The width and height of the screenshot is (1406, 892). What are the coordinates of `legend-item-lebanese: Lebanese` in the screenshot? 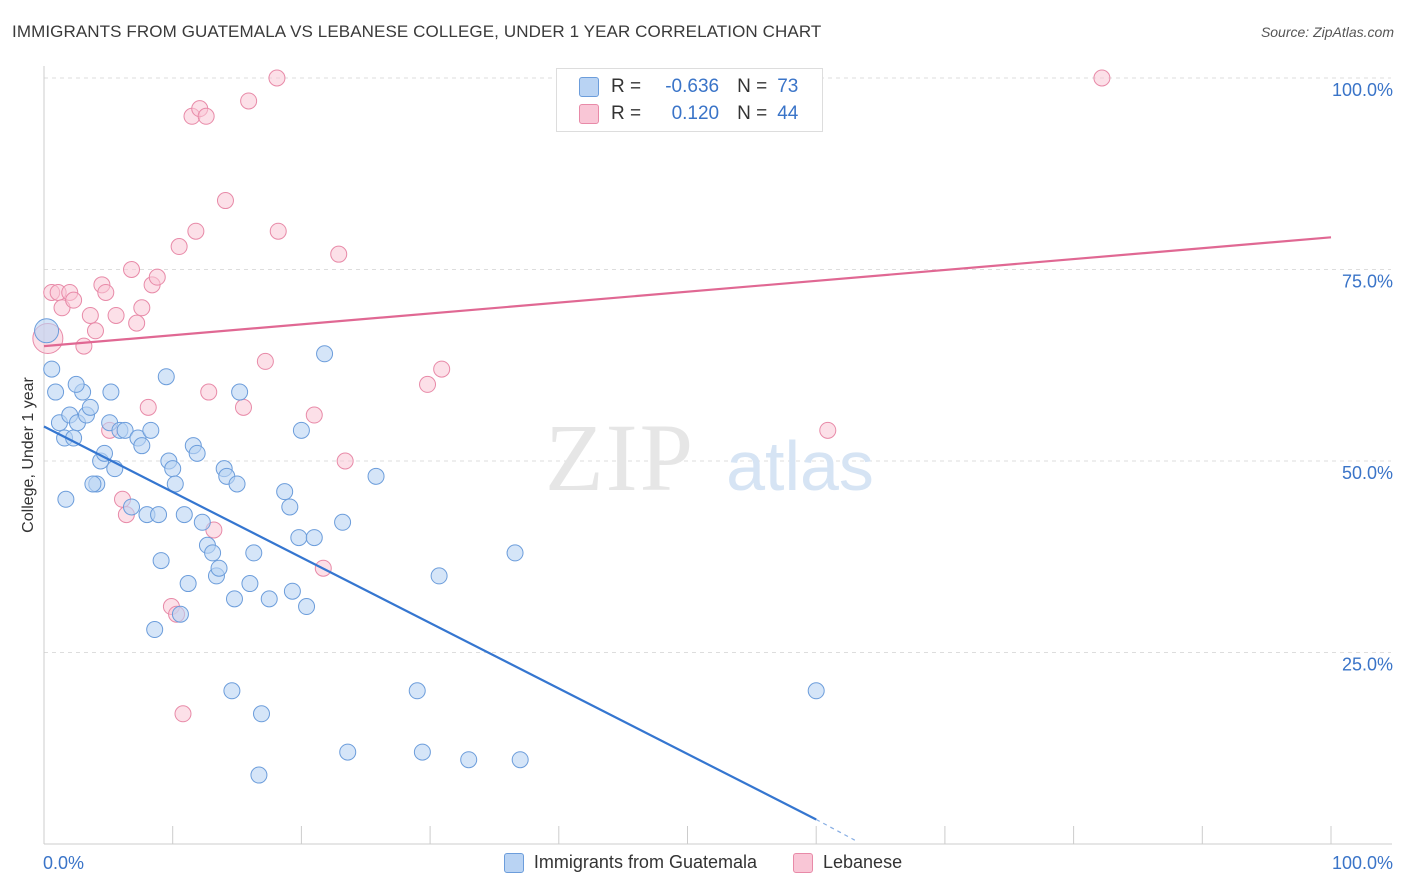 It's located at (847, 862).